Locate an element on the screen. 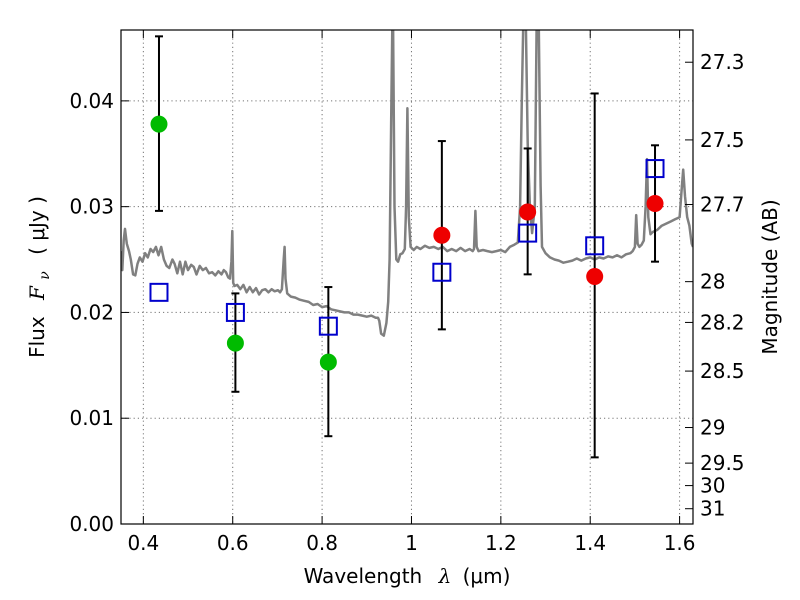 The width and height of the screenshot is (800, 600). x-tick-label: 0.6 is located at coordinates (233, 543).